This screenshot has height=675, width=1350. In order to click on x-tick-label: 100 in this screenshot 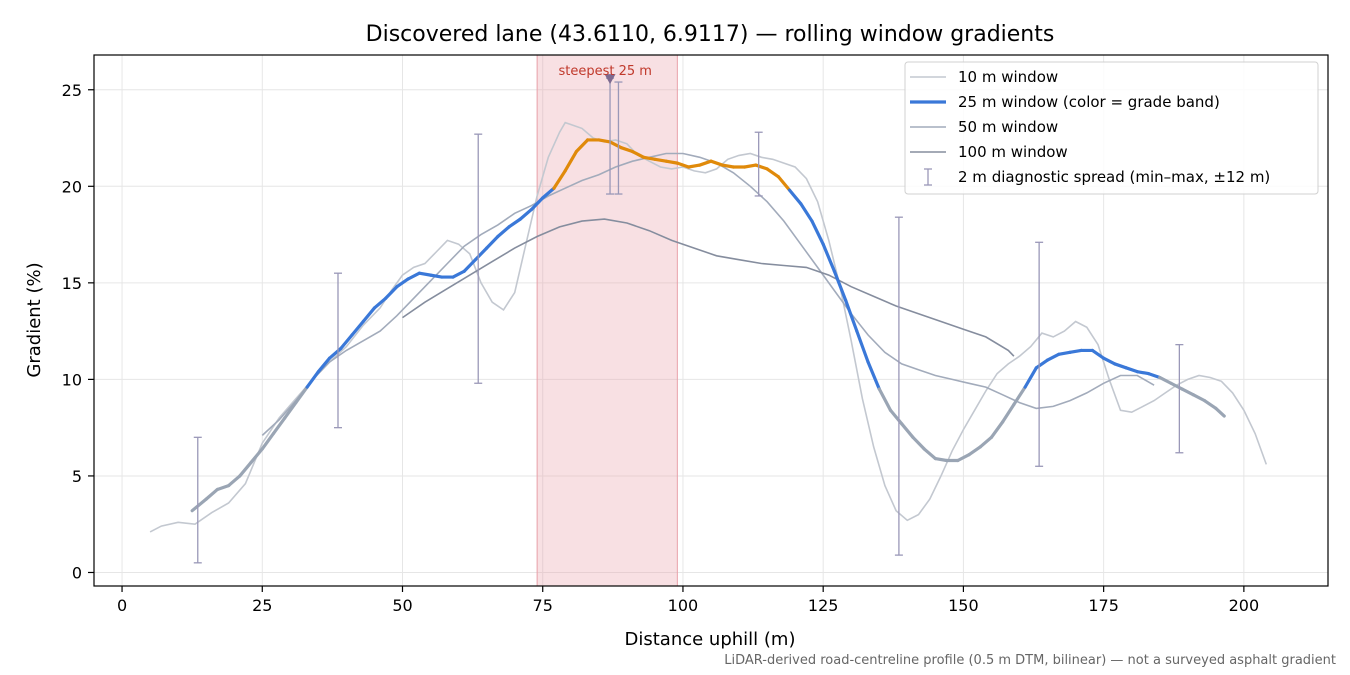, I will do `click(683, 605)`.